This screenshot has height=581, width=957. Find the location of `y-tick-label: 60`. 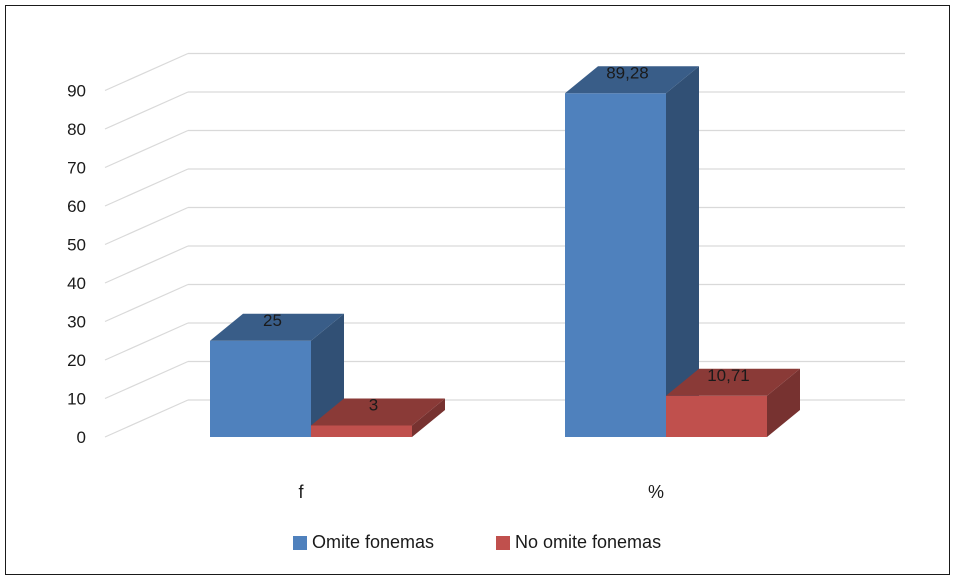

y-tick-label: 60 is located at coordinates (76, 206).